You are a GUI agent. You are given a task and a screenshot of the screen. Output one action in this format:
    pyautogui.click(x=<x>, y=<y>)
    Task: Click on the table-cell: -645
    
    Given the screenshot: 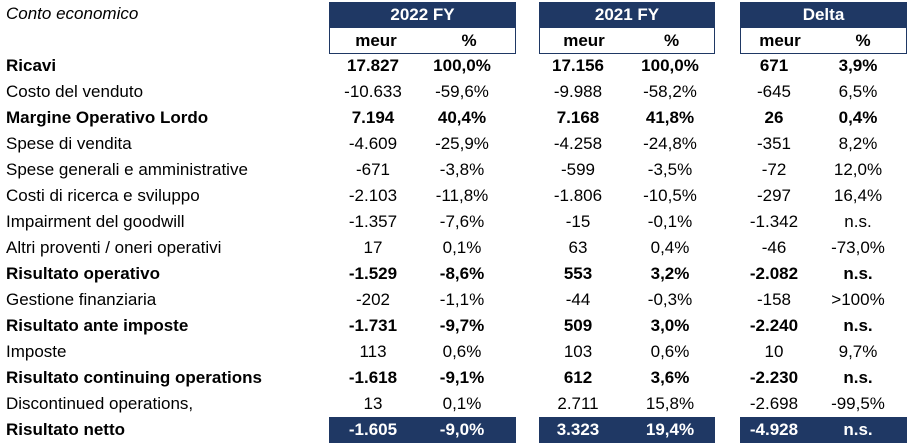 What is the action you would take?
    pyautogui.click(x=774, y=91)
    